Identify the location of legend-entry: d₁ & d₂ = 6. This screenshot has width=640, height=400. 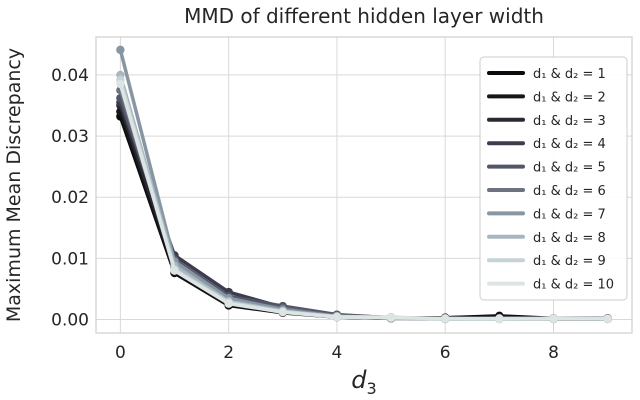
(546, 191).